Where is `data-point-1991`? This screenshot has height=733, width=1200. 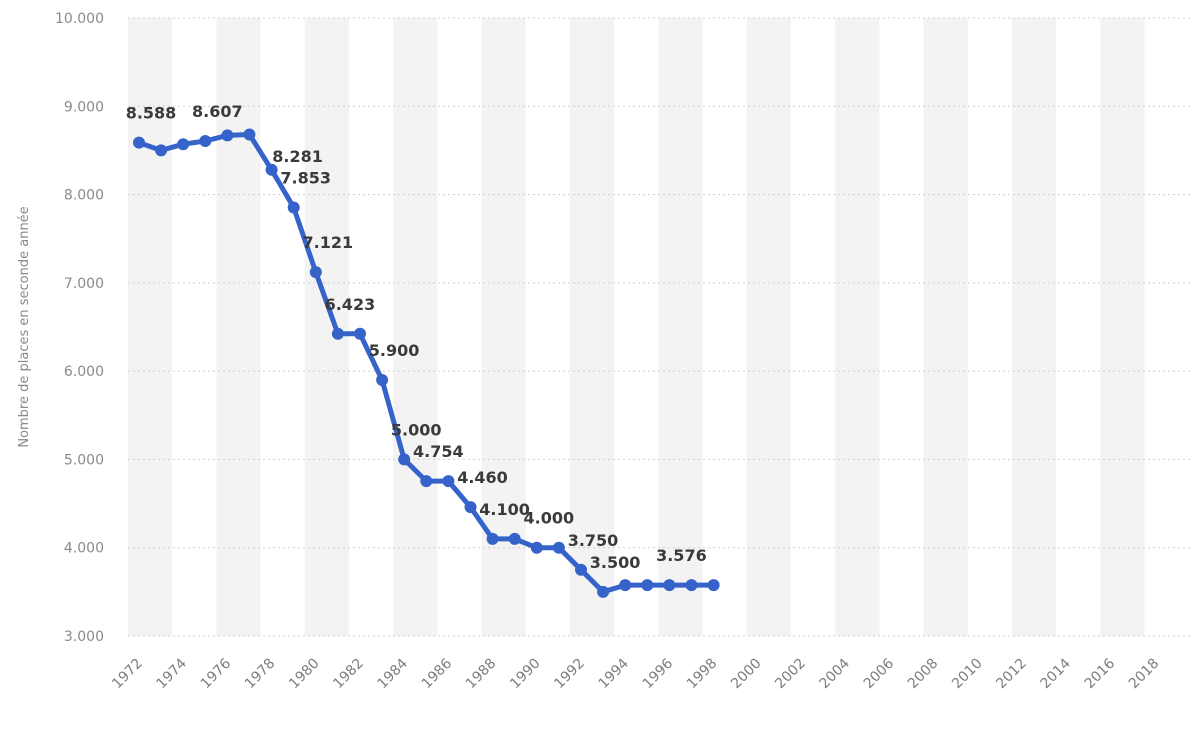
data-point-1991 is located at coordinates (558, 547).